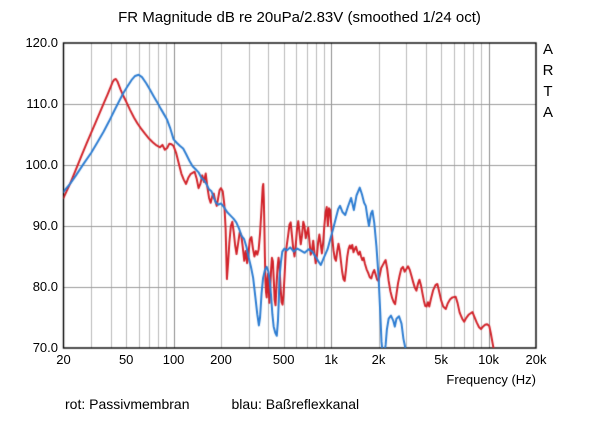  Describe the element at coordinates (63, 359) in the screenshot. I see `x-tick-label: 20` at that location.